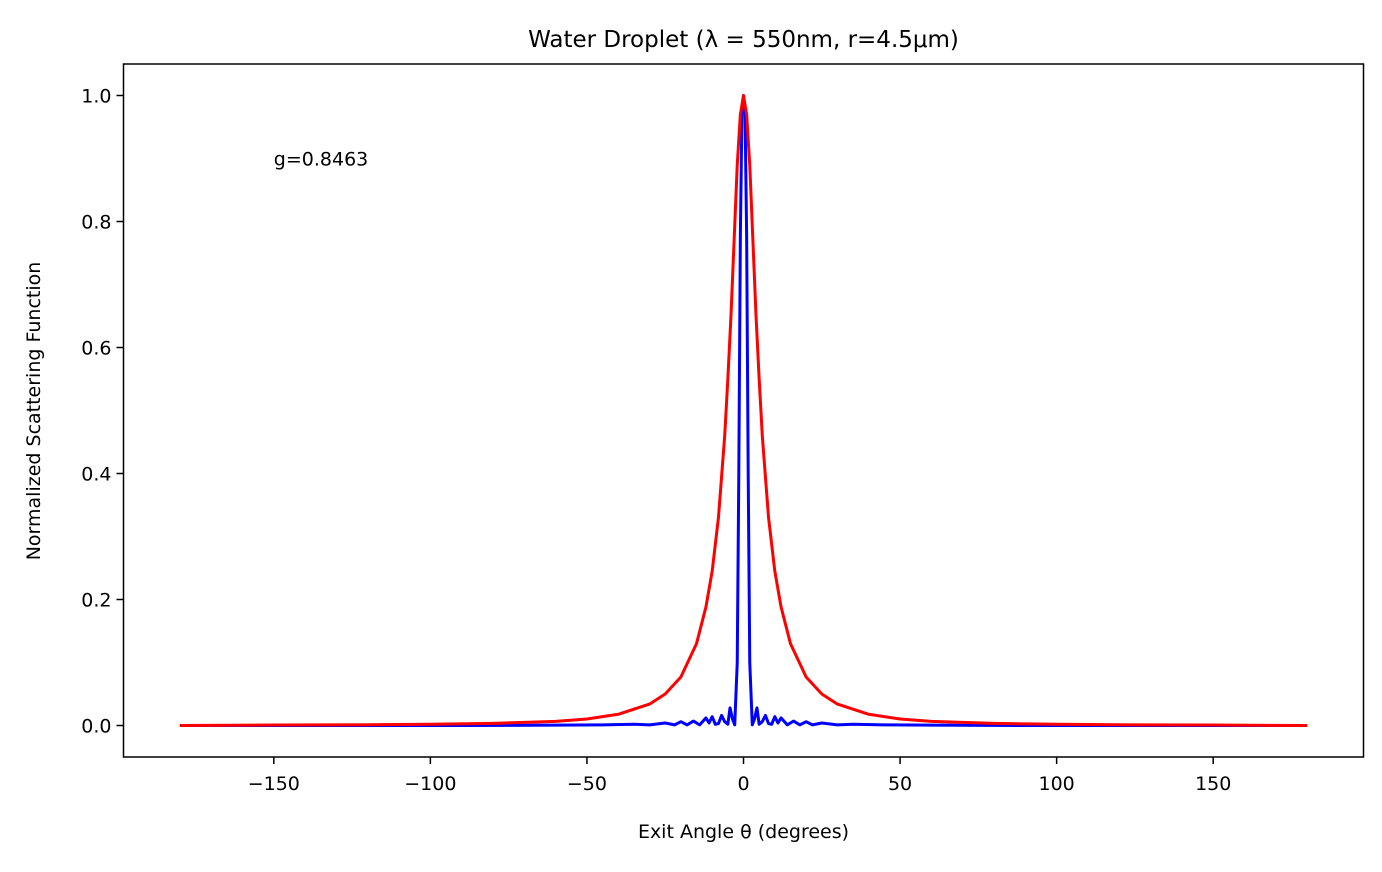 The width and height of the screenshot is (1382, 872). I want to click on x-axis-ticks: −150 −100 −50 0 50 100 150, so click(739, 776).